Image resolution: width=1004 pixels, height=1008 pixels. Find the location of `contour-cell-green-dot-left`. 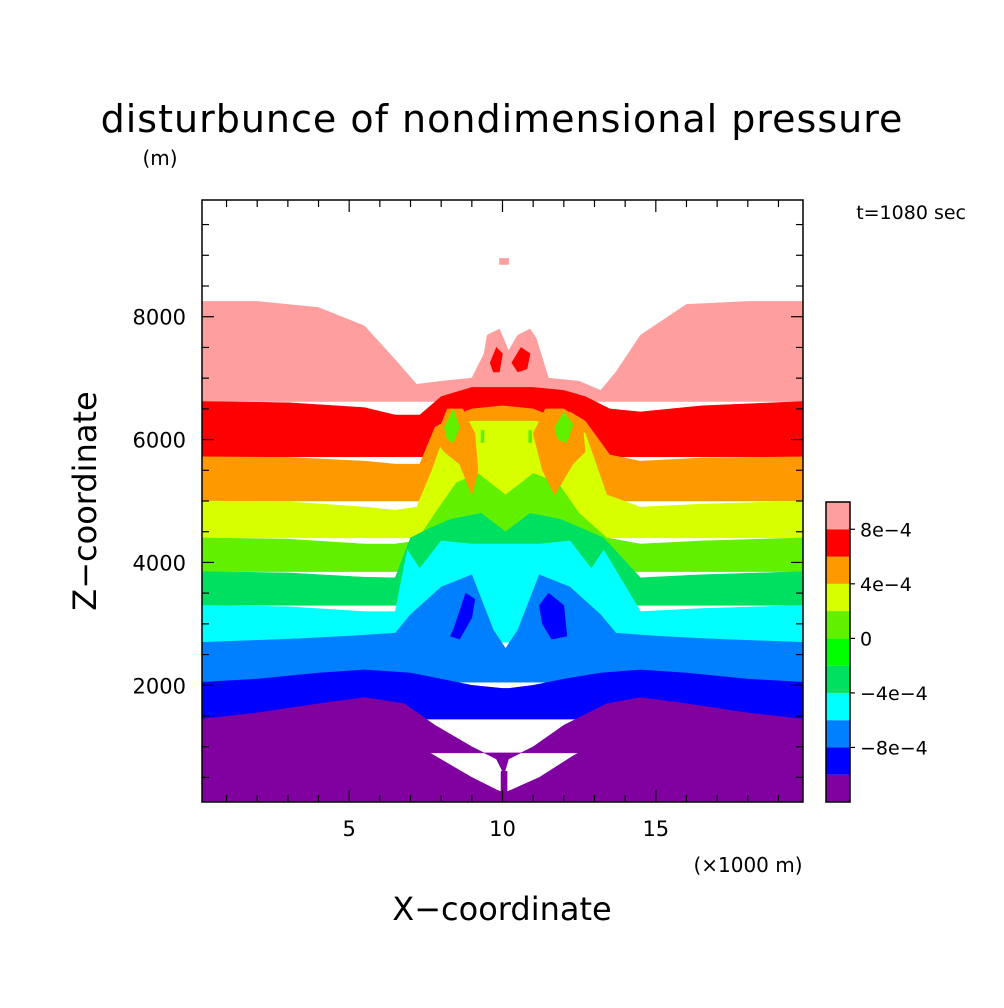

contour-cell-green-dot-left is located at coordinates (482, 436).